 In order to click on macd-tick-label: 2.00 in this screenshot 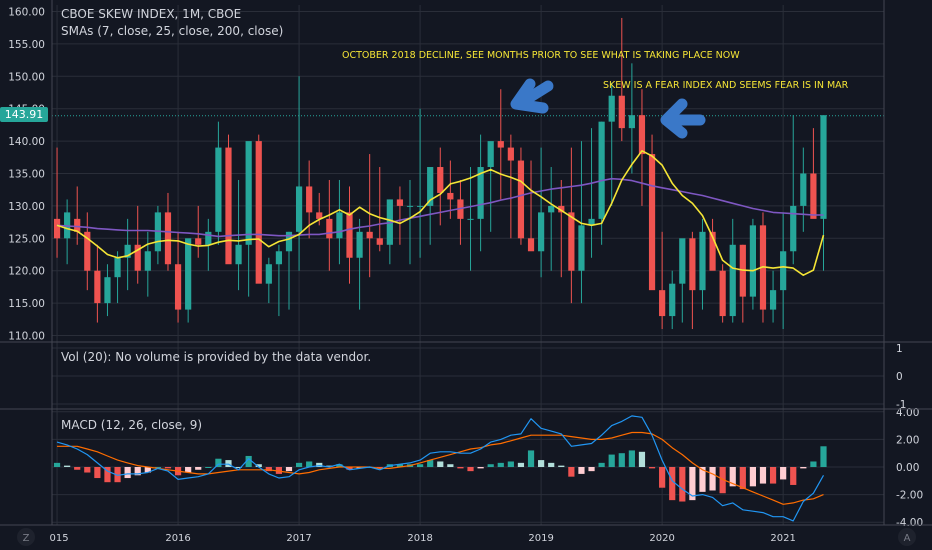, I will do `click(907, 440)`.